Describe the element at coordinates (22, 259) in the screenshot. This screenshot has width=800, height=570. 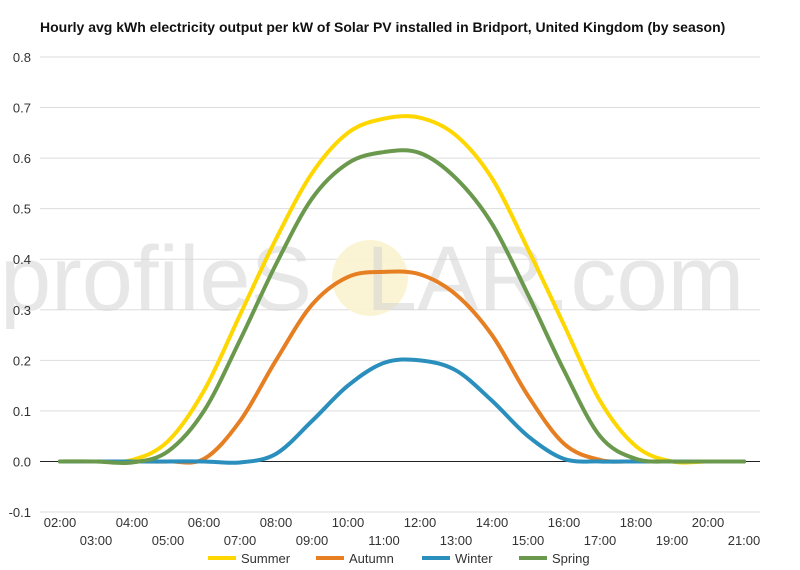
I see `y-tick-label: 0.4` at that location.